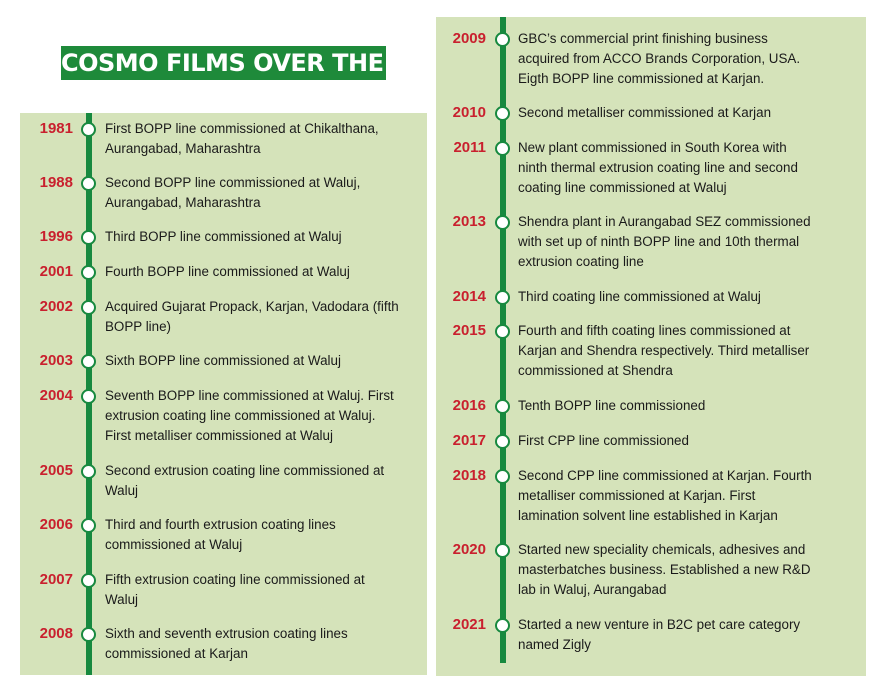 This screenshot has width=873, height=688. What do you see at coordinates (469, 440) in the screenshot?
I see `entry-year: 2017` at bounding box center [469, 440].